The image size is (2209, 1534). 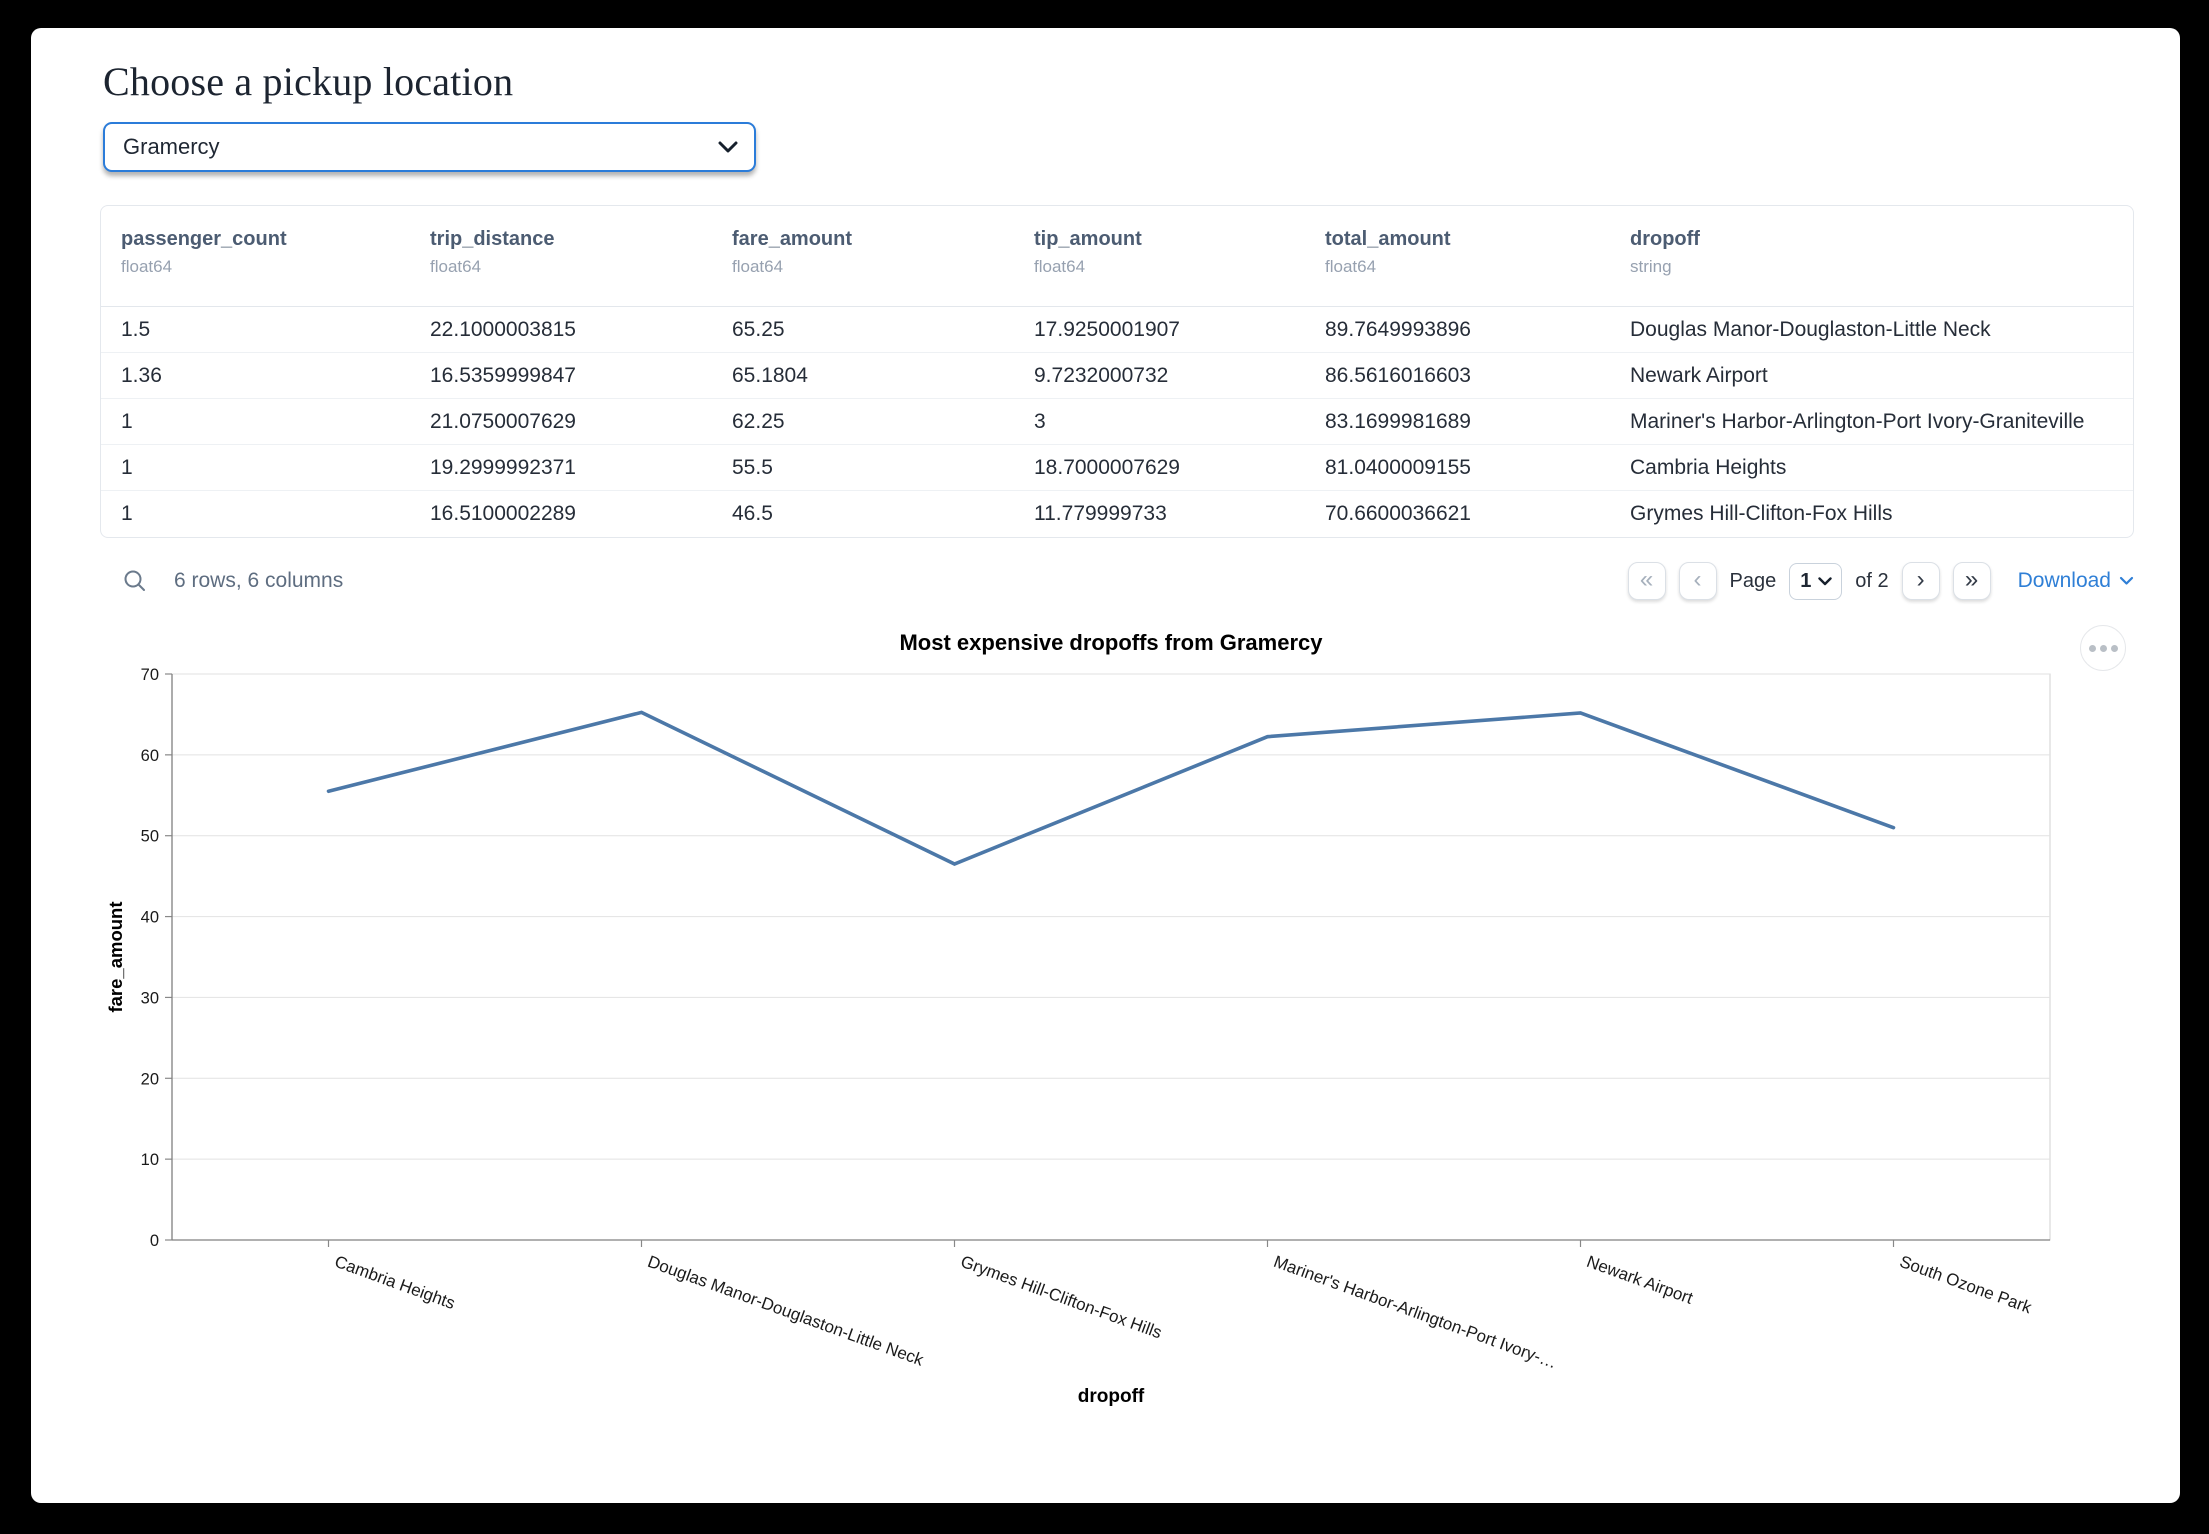 What do you see at coordinates (308, 81) in the screenshot?
I see `page-title: Choose a pickup location` at bounding box center [308, 81].